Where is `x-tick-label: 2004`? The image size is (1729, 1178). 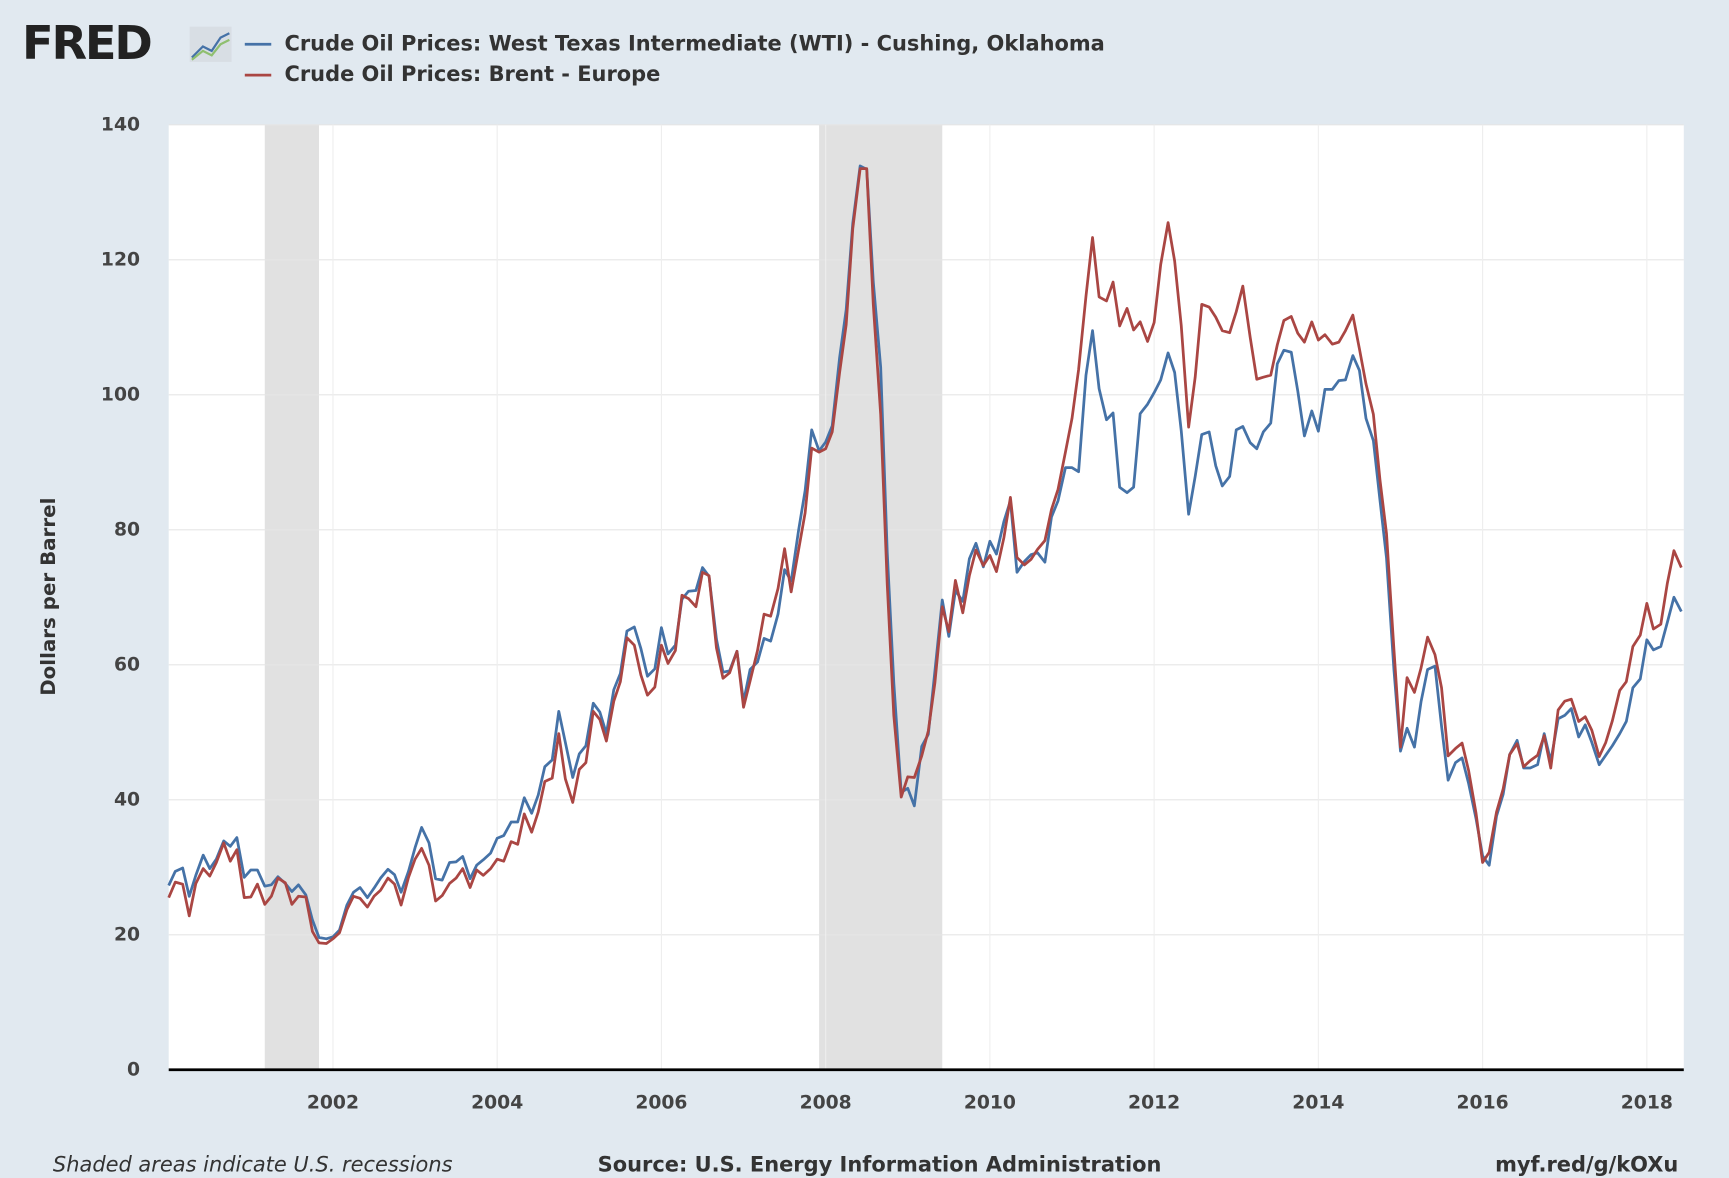 x-tick-label: 2004 is located at coordinates (497, 1102).